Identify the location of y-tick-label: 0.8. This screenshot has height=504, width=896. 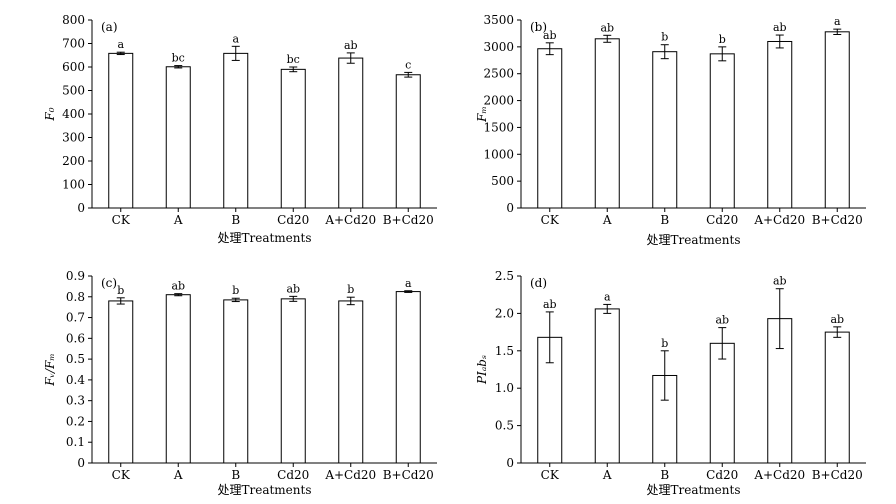
(75, 297).